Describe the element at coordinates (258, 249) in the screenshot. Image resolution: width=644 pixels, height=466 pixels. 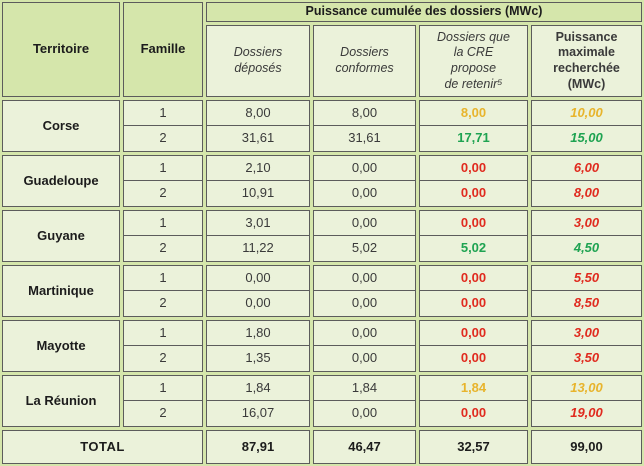
I see `deposes-cell: 11,22` at that location.